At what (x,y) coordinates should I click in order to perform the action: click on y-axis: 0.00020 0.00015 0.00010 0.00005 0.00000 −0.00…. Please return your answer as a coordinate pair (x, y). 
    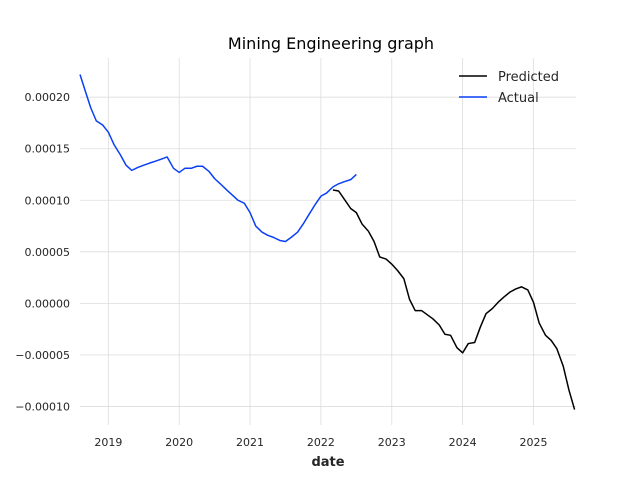
    Looking at the image, I should click on (42, 252).